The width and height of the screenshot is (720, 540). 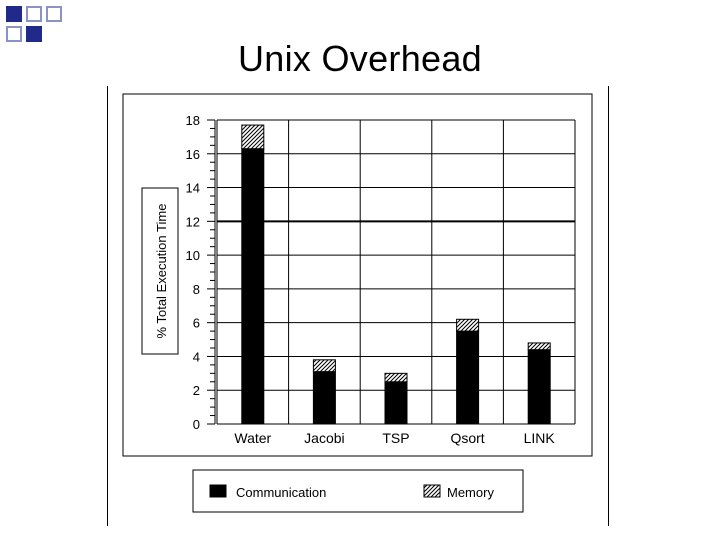 What do you see at coordinates (196, 323) in the screenshot?
I see `y-tick-label: 6` at bounding box center [196, 323].